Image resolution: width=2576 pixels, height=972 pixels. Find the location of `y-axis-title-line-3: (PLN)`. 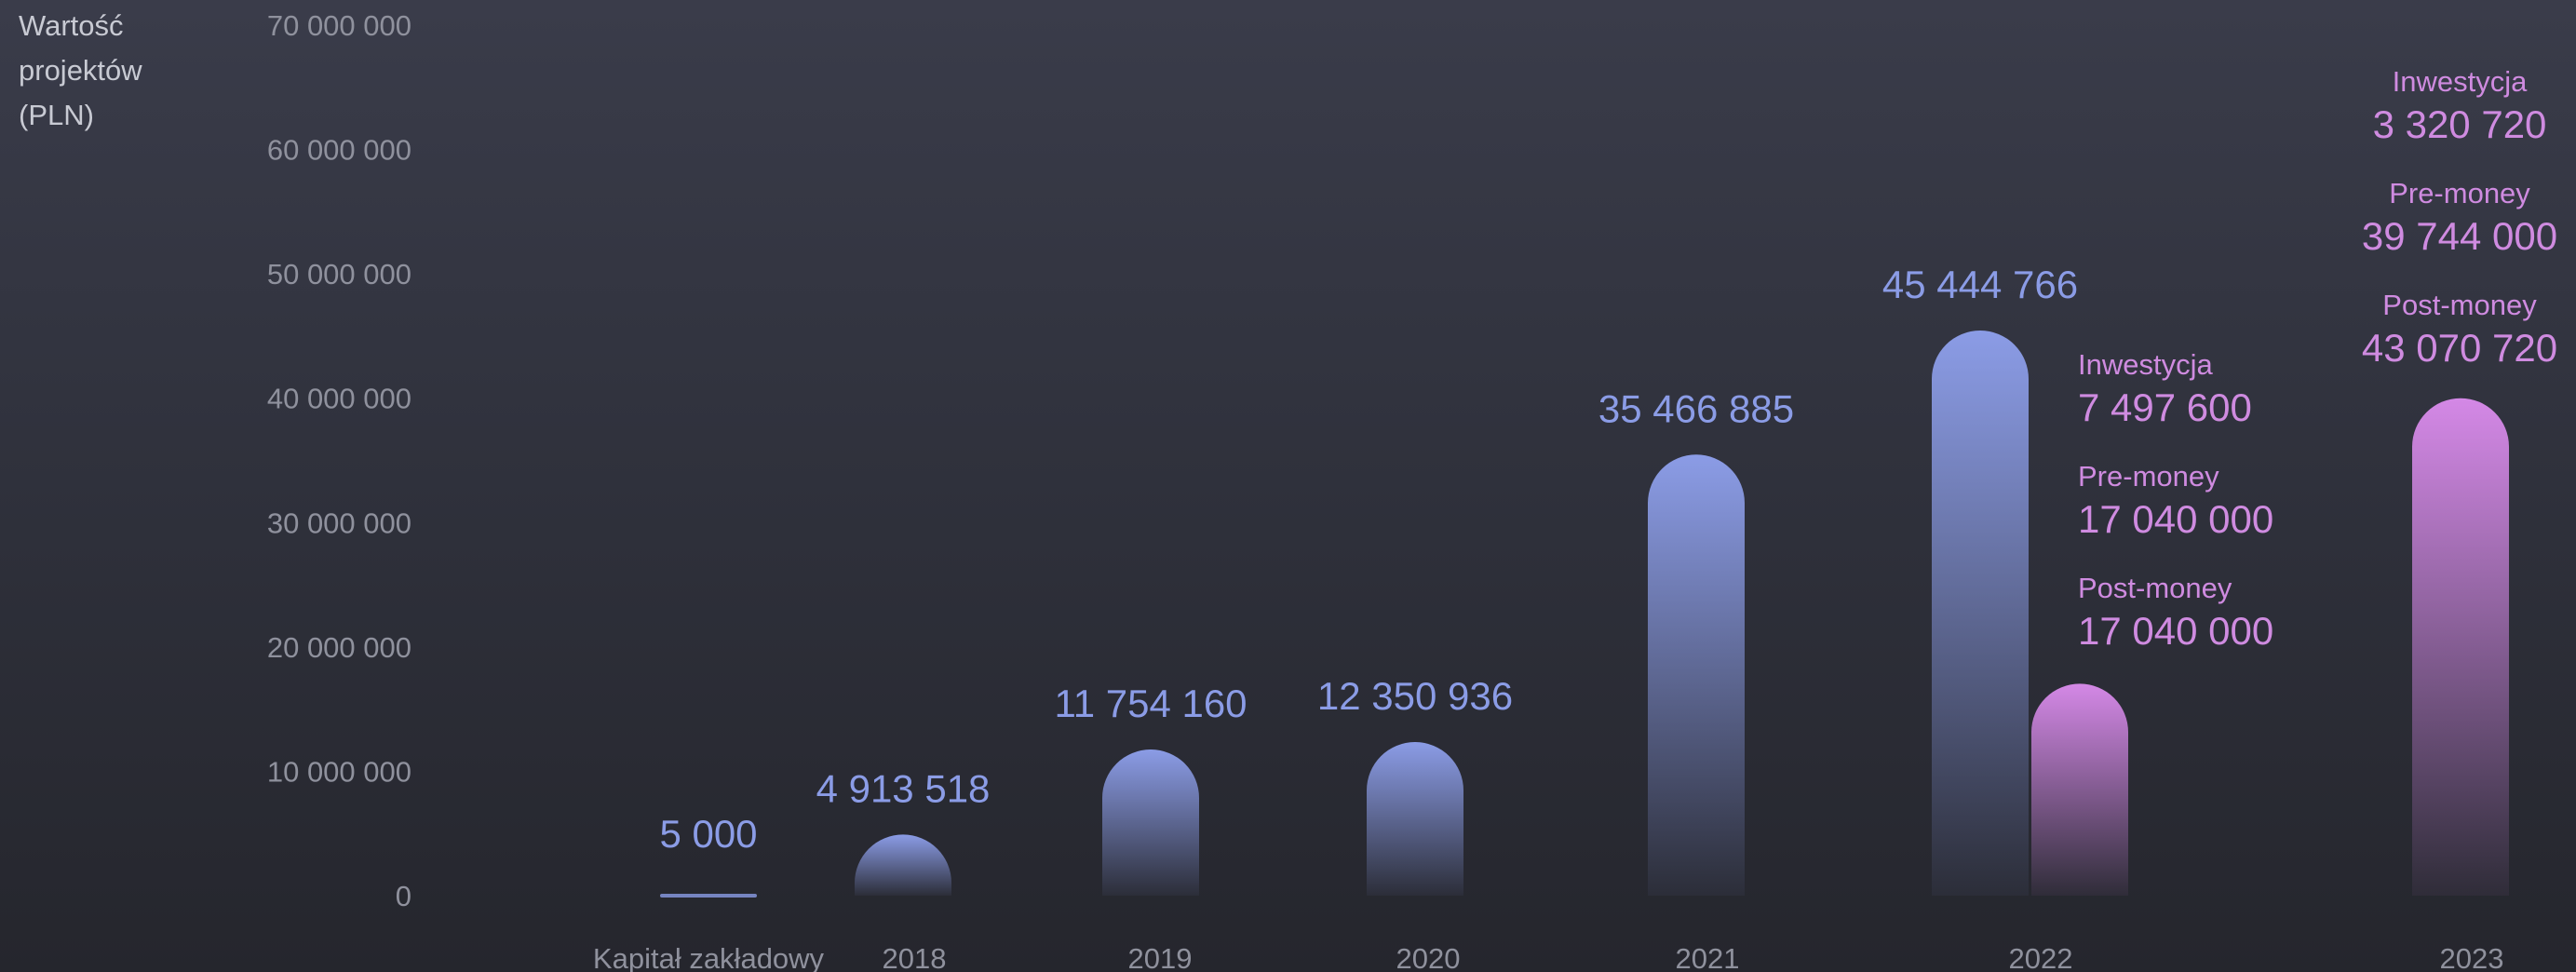

y-axis-title-line-3: (PLN) is located at coordinates (56, 115).